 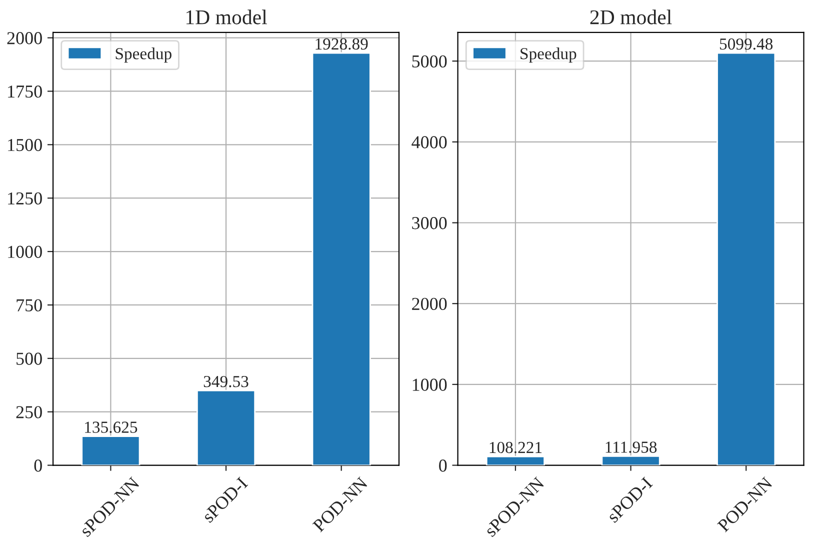 I want to click on data-label: 1928.89, so click(x=342, y=44).